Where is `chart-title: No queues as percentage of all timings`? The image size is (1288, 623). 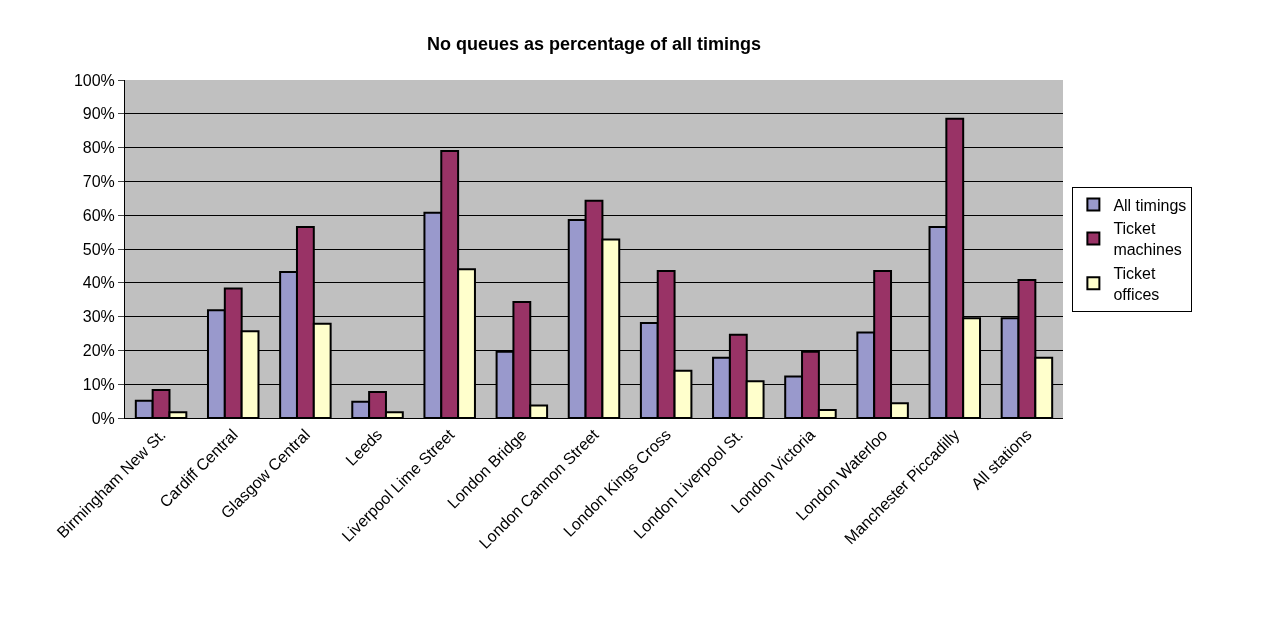 chart-title: No queues as percentage of all timings is located at coordinates (594, 43).